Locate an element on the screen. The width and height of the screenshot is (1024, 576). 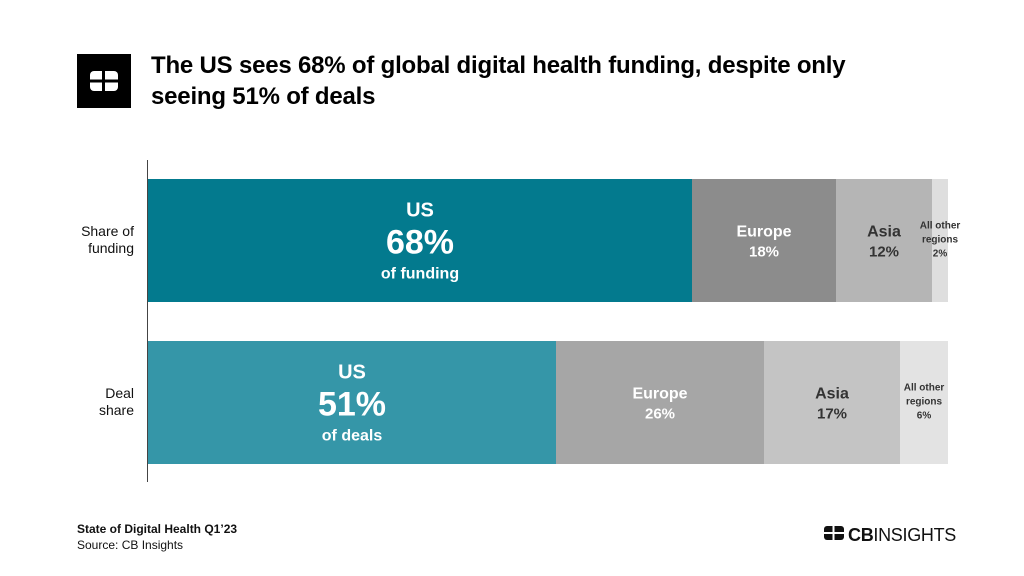
bar-deals-europe is located at coordinates (660, 402).